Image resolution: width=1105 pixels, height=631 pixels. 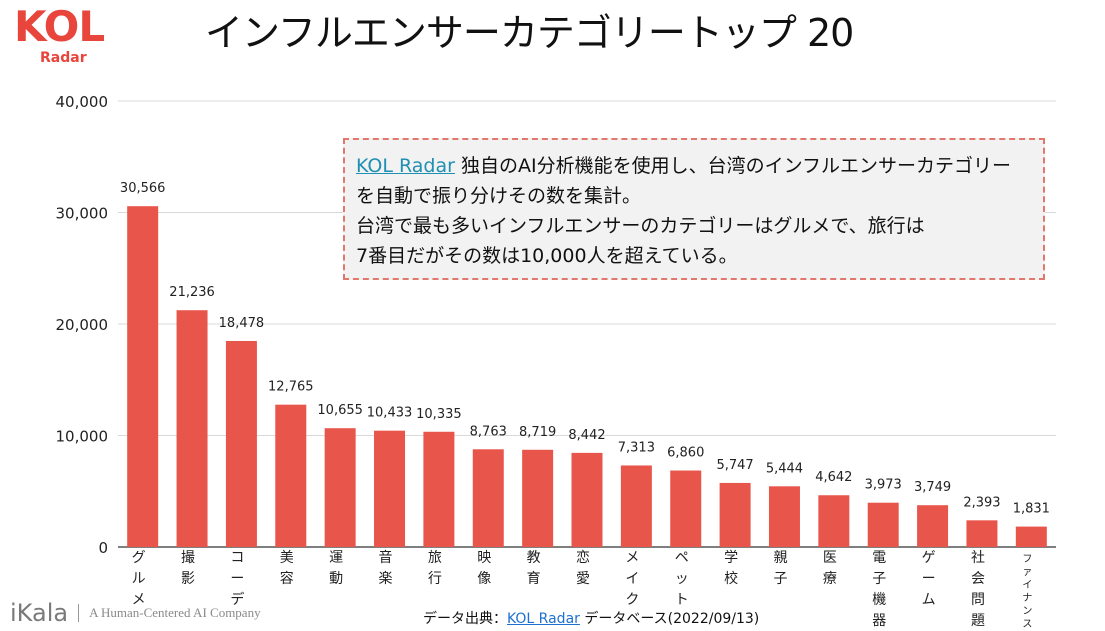 I want to click on bar-value-label: 8,719, so click(x=537, y=432).